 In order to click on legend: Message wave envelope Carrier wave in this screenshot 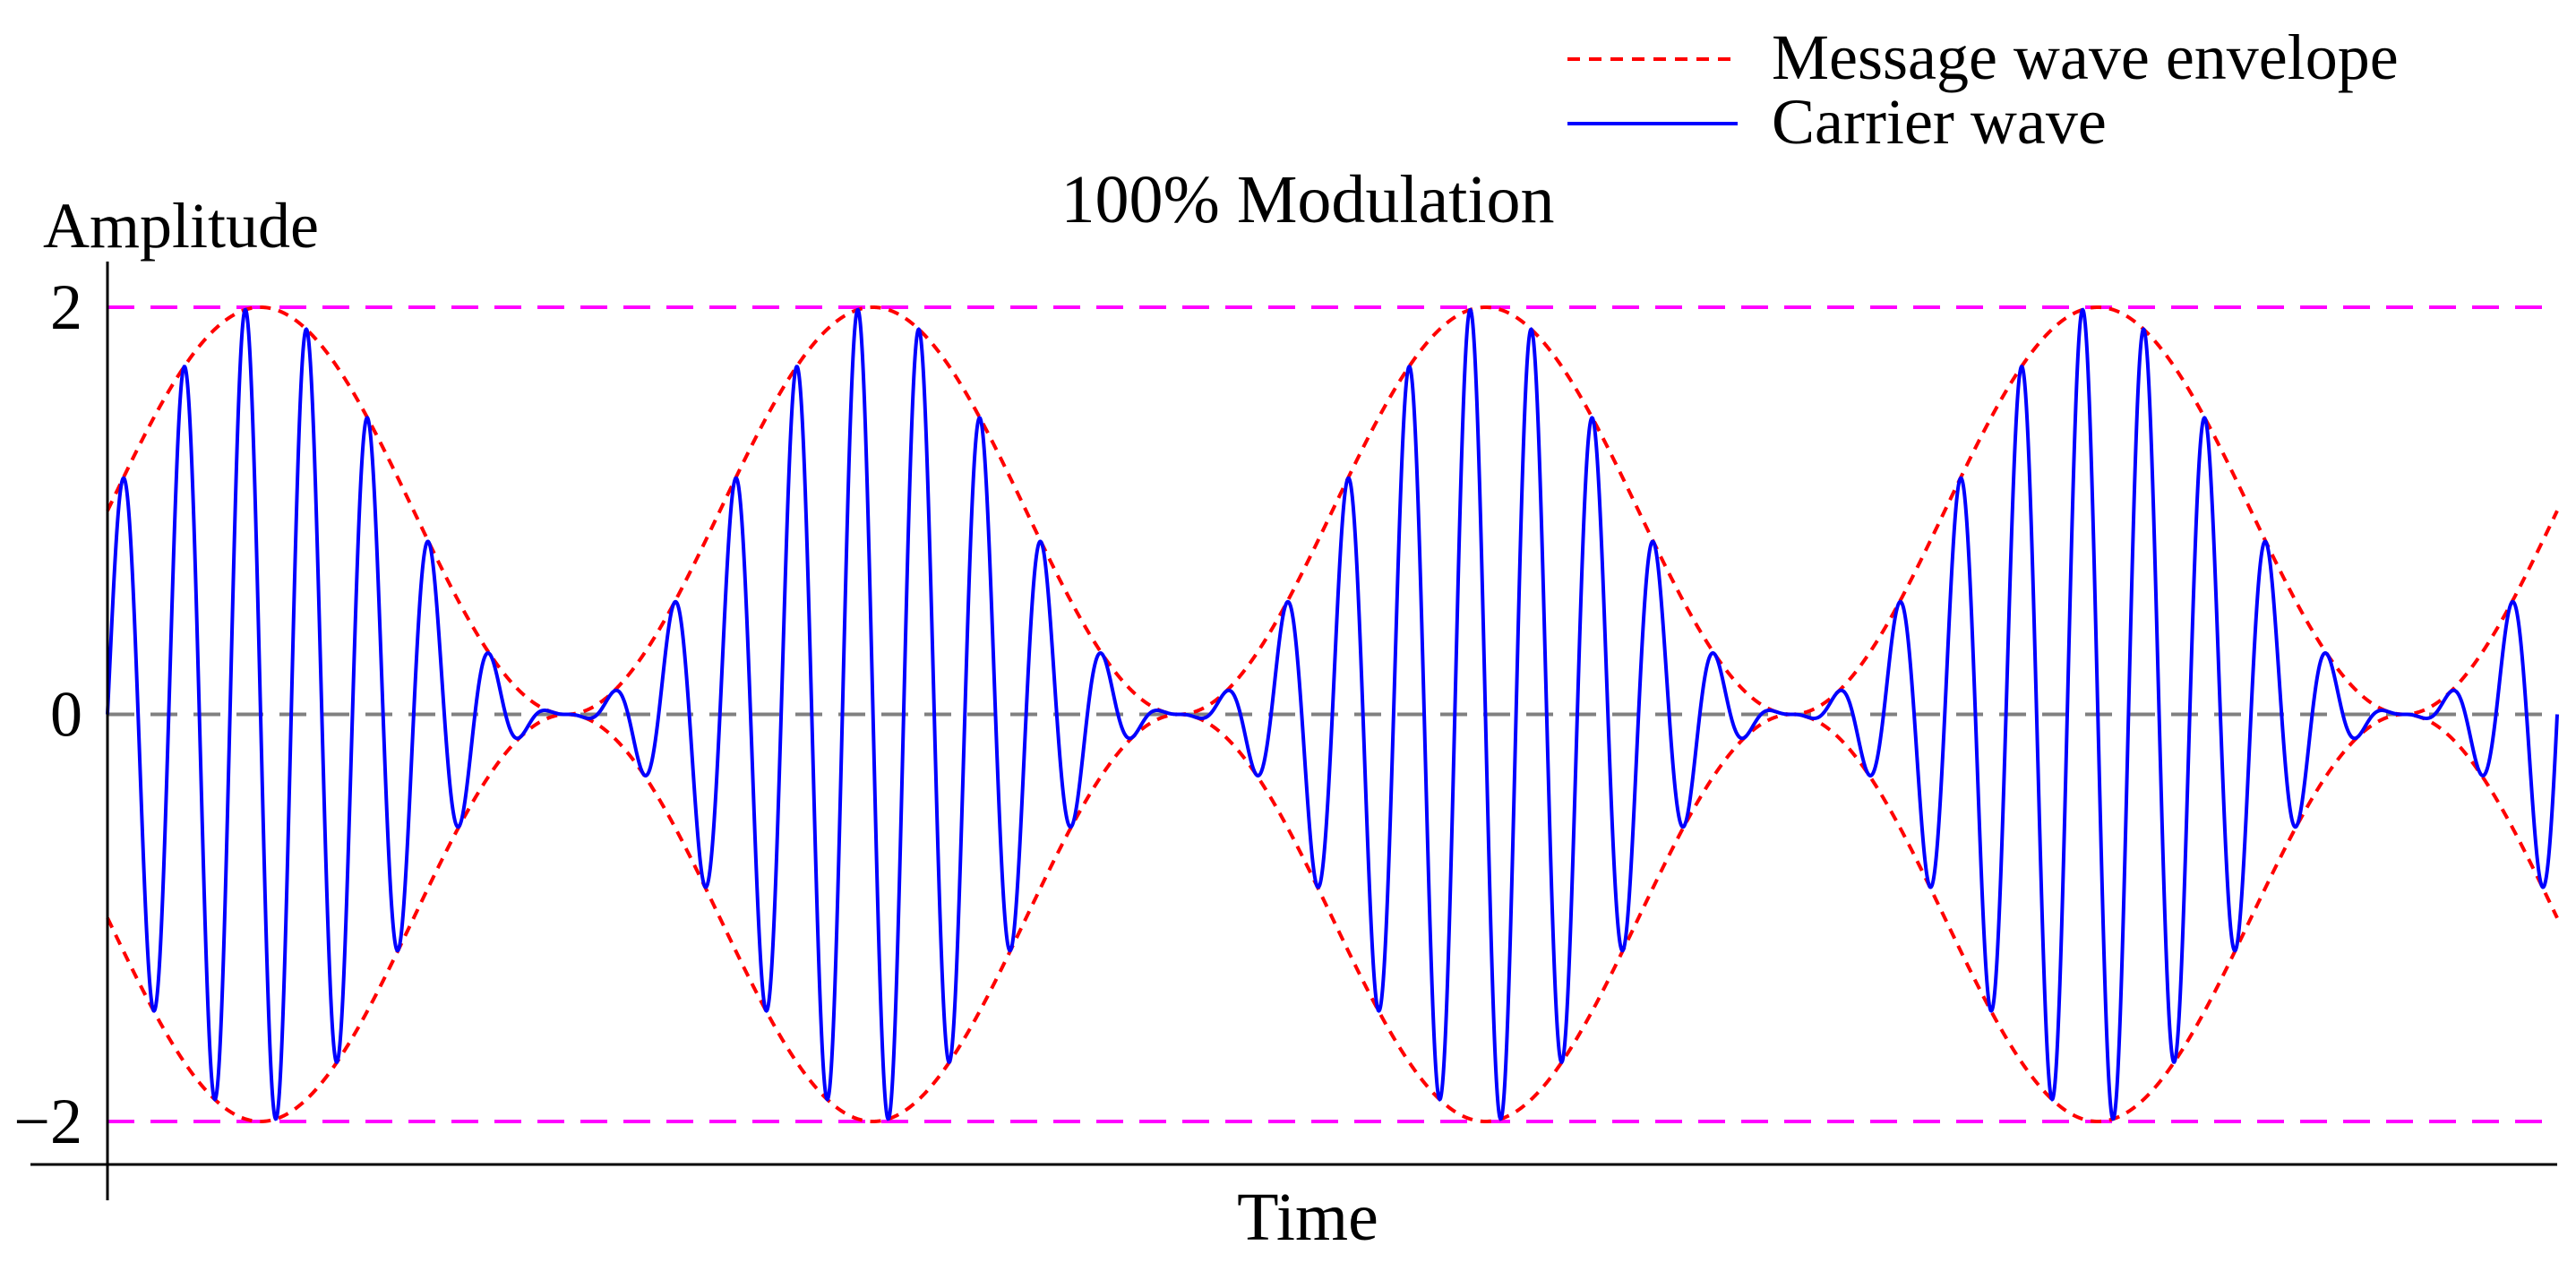, I will do `click(1983, 89)`.